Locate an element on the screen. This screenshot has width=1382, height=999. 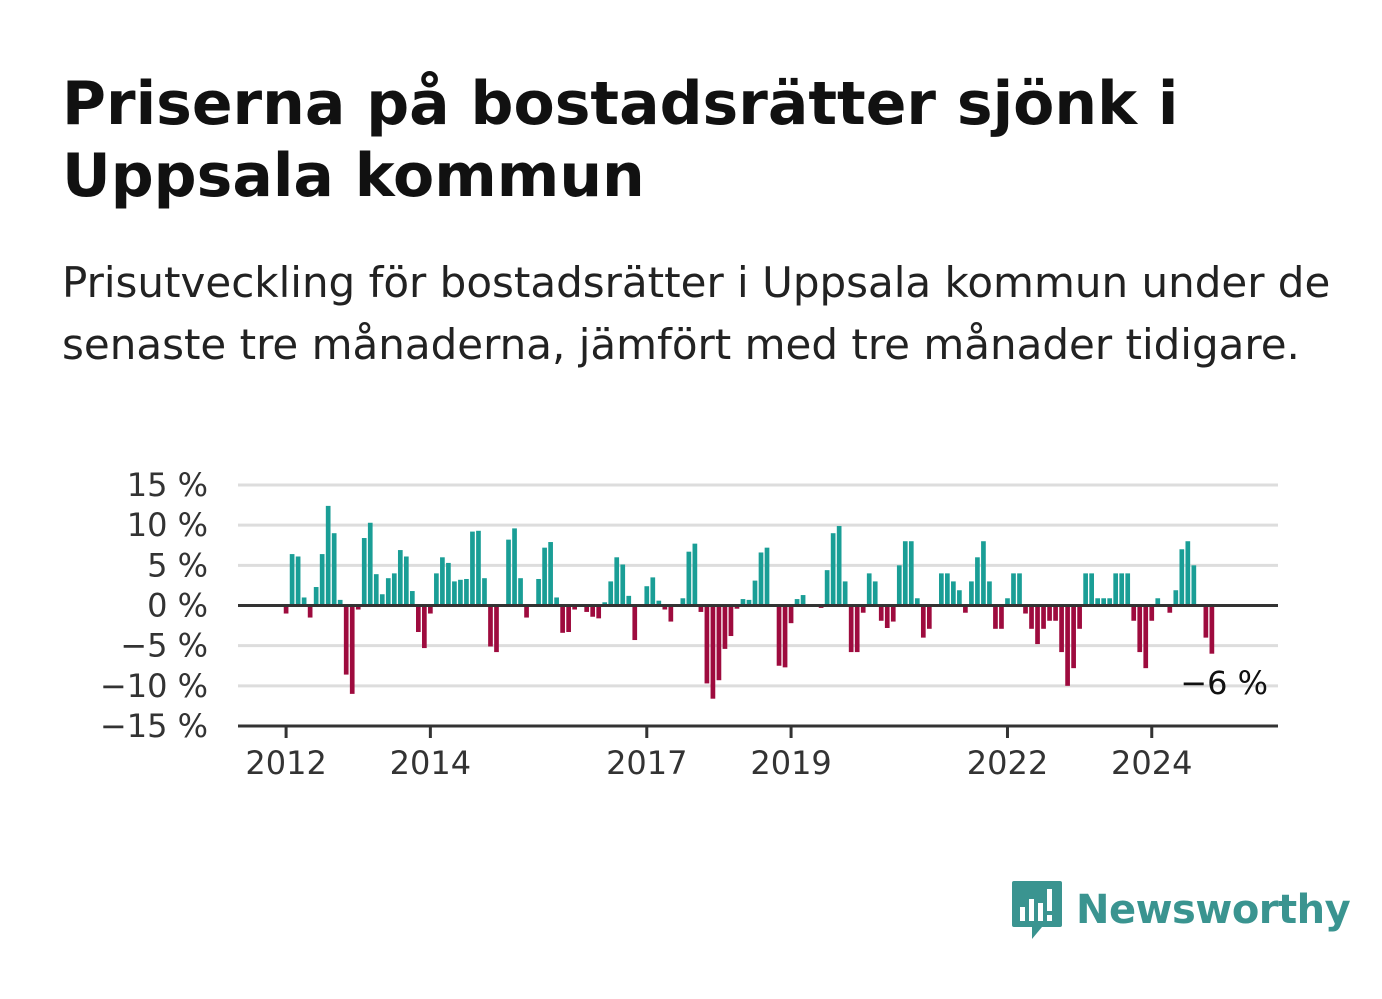
x-axis-labels: 2012 2014 2017 2019 2022 2024 is located at coordinates (718, 754).